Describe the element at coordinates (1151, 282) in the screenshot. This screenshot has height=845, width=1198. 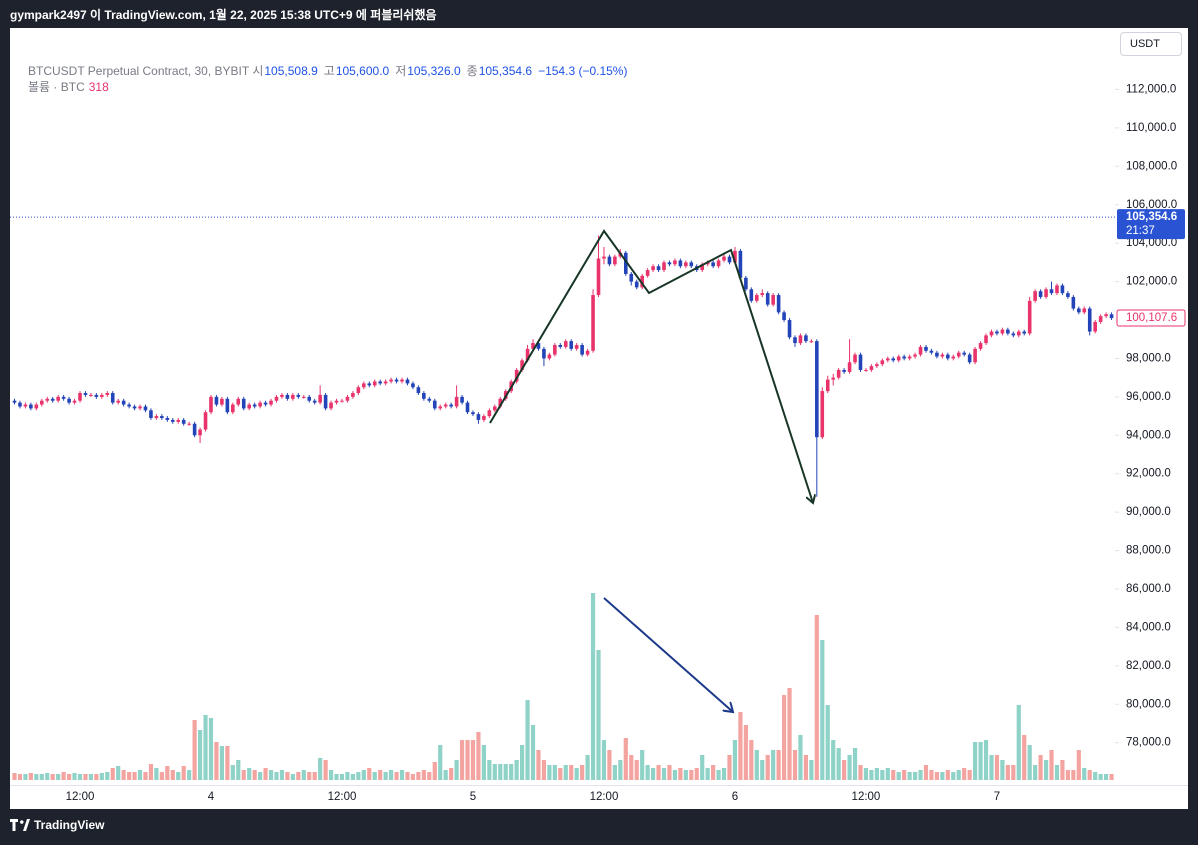
I see `y-tick-label: 102,000.0` at that location.